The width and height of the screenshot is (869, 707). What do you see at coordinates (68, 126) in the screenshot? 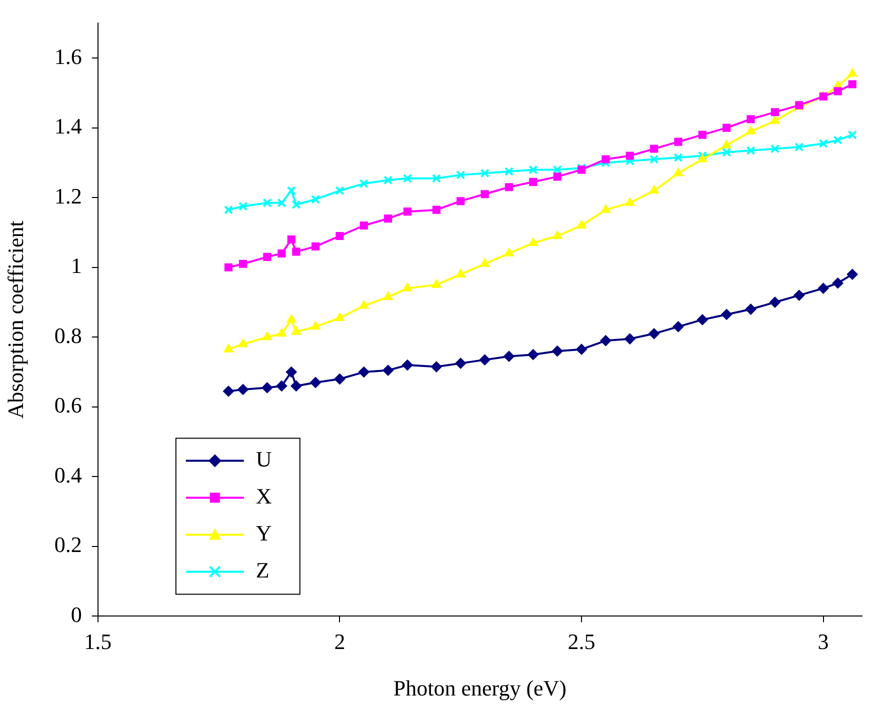
I see `y-tick-label: 1.4` at bounding box center [68, 126].